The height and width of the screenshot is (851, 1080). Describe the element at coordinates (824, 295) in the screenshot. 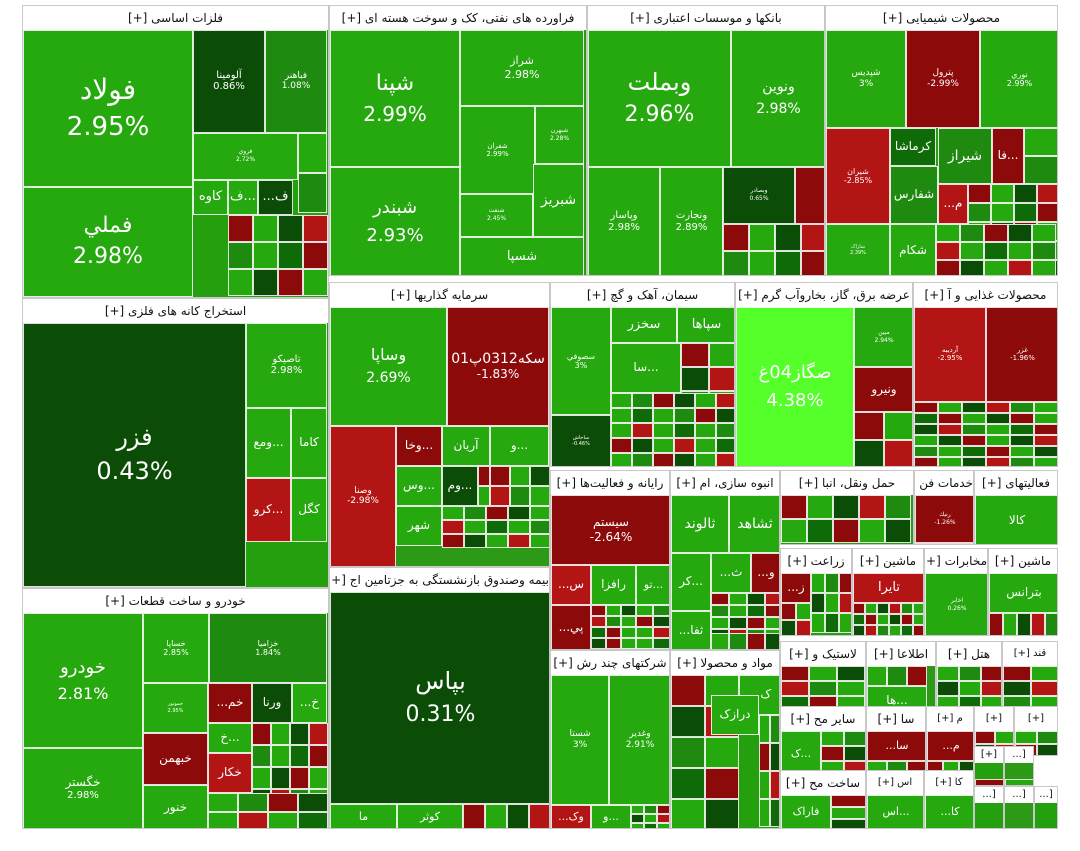

I see `sector-title: عرضه برق، گاز، بخاروآب گرم [+]` at that location.